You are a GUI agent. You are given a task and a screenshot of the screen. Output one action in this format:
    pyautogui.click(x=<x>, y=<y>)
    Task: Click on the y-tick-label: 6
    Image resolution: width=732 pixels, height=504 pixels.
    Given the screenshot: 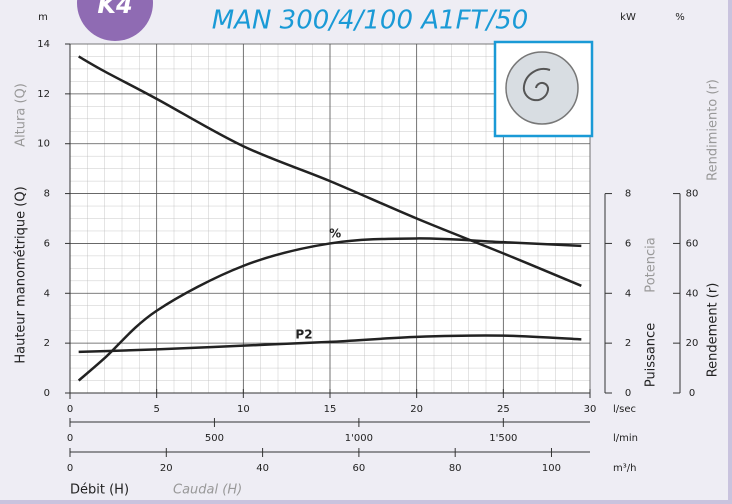 What is the action you would take?
    pyautogui.click(x=47, y=243)
    